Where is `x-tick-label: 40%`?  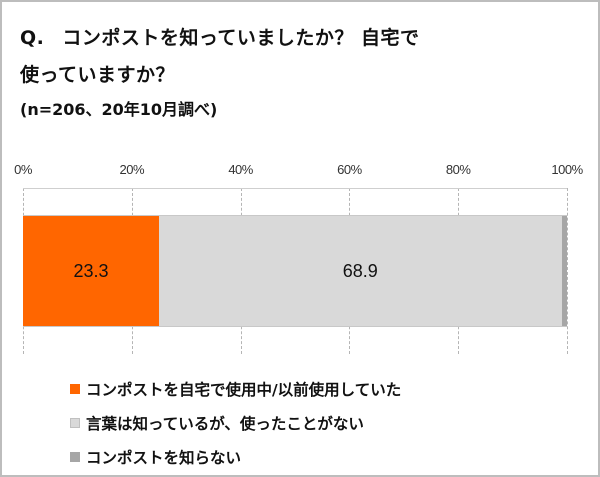
x-tick-label: 40% is located at coordinates (240, 169).